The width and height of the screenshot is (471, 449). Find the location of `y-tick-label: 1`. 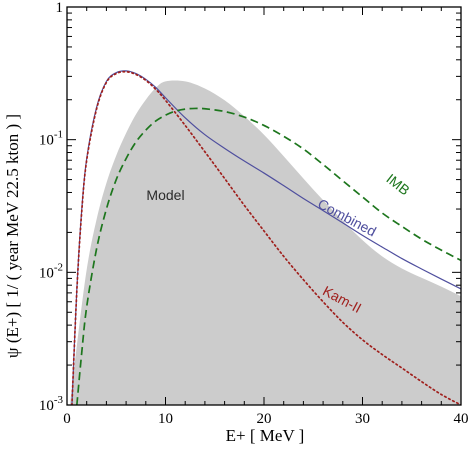

y-tick-label: 1 is located at coordinates (60, 8).